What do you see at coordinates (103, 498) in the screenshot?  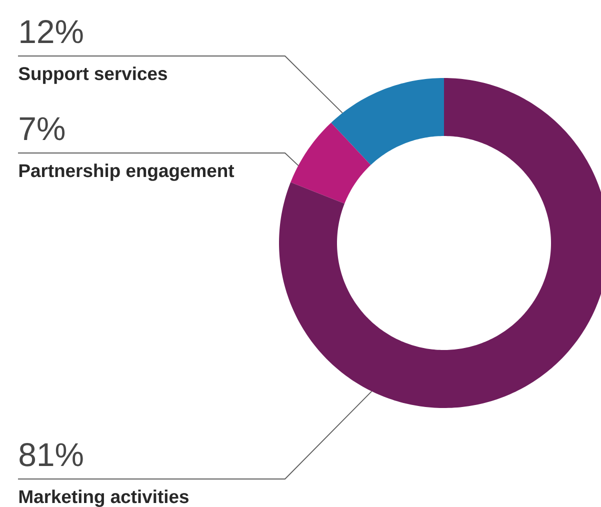 I see `slice-label: Marketing activities` at bounding box center [103, 498].